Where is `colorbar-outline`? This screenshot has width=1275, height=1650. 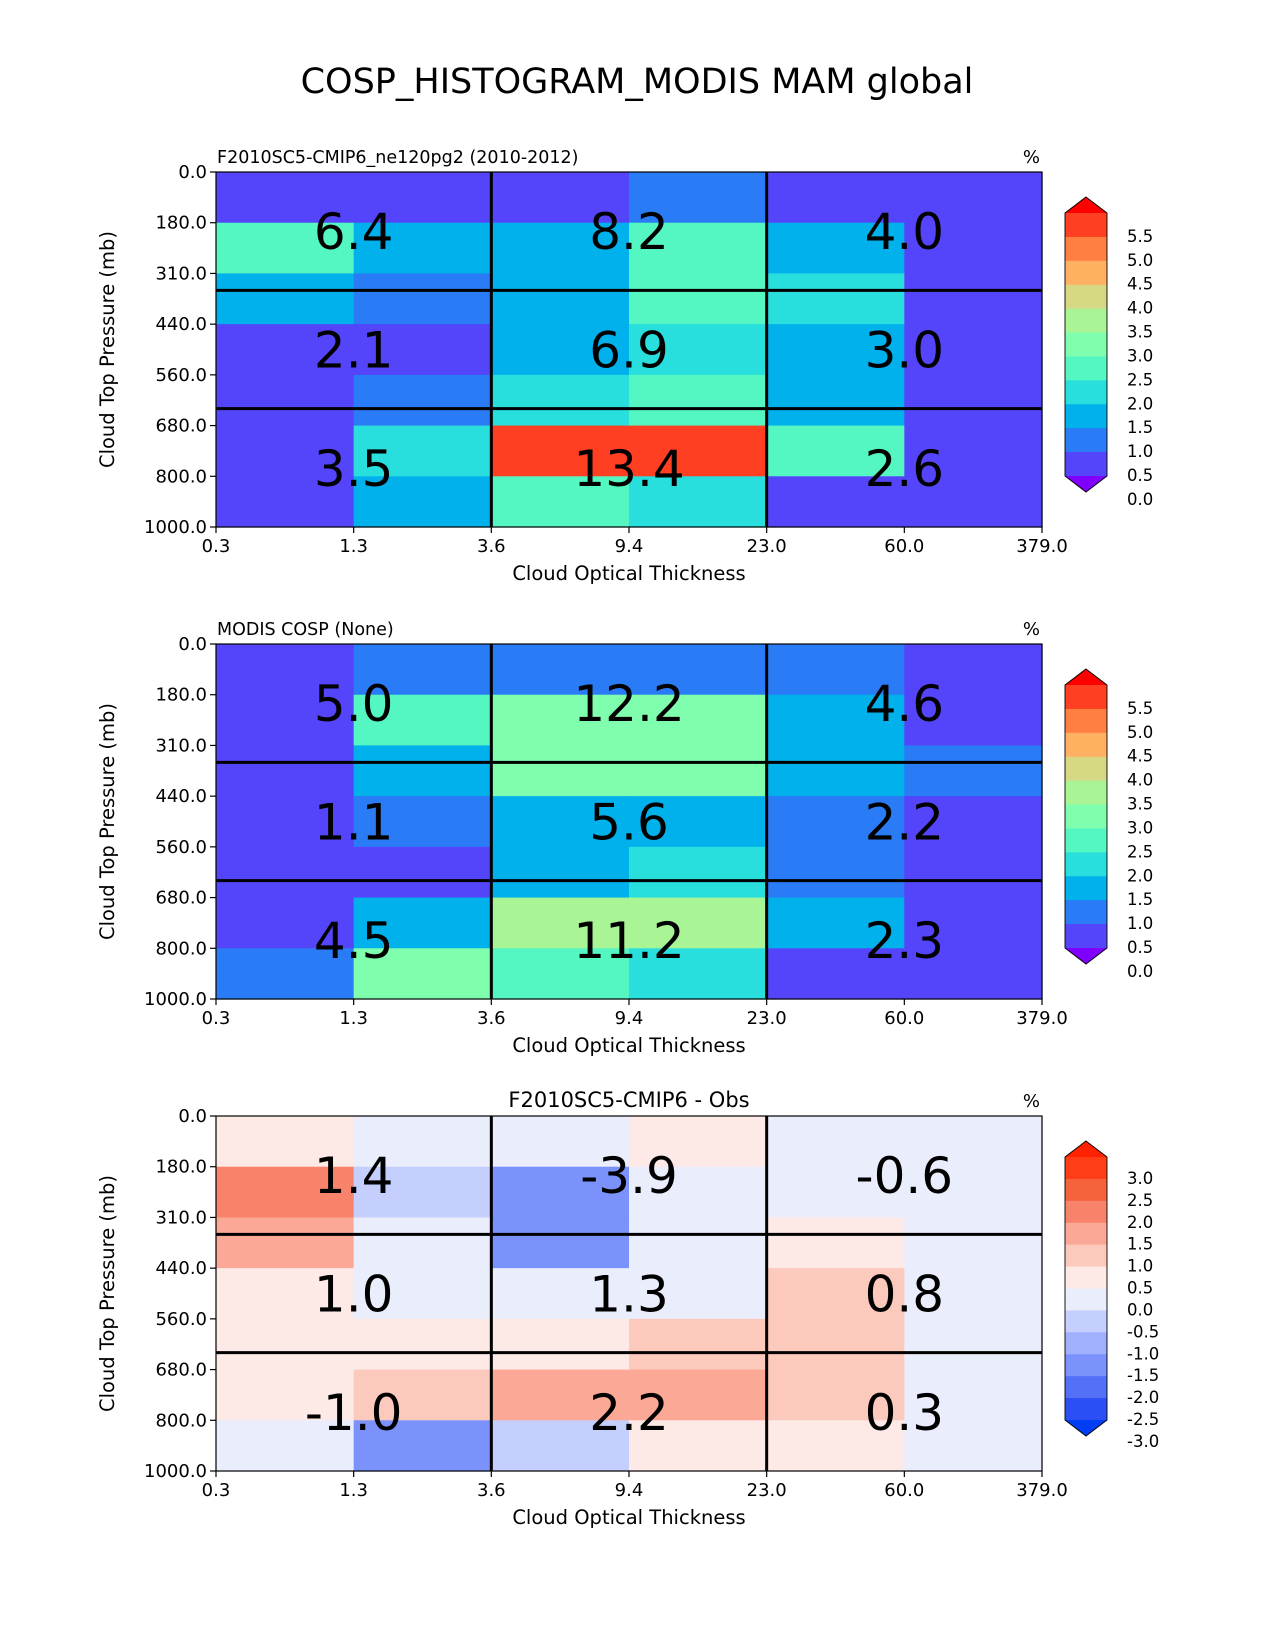 colorbar-outline is located at coordinates (1086, 816).